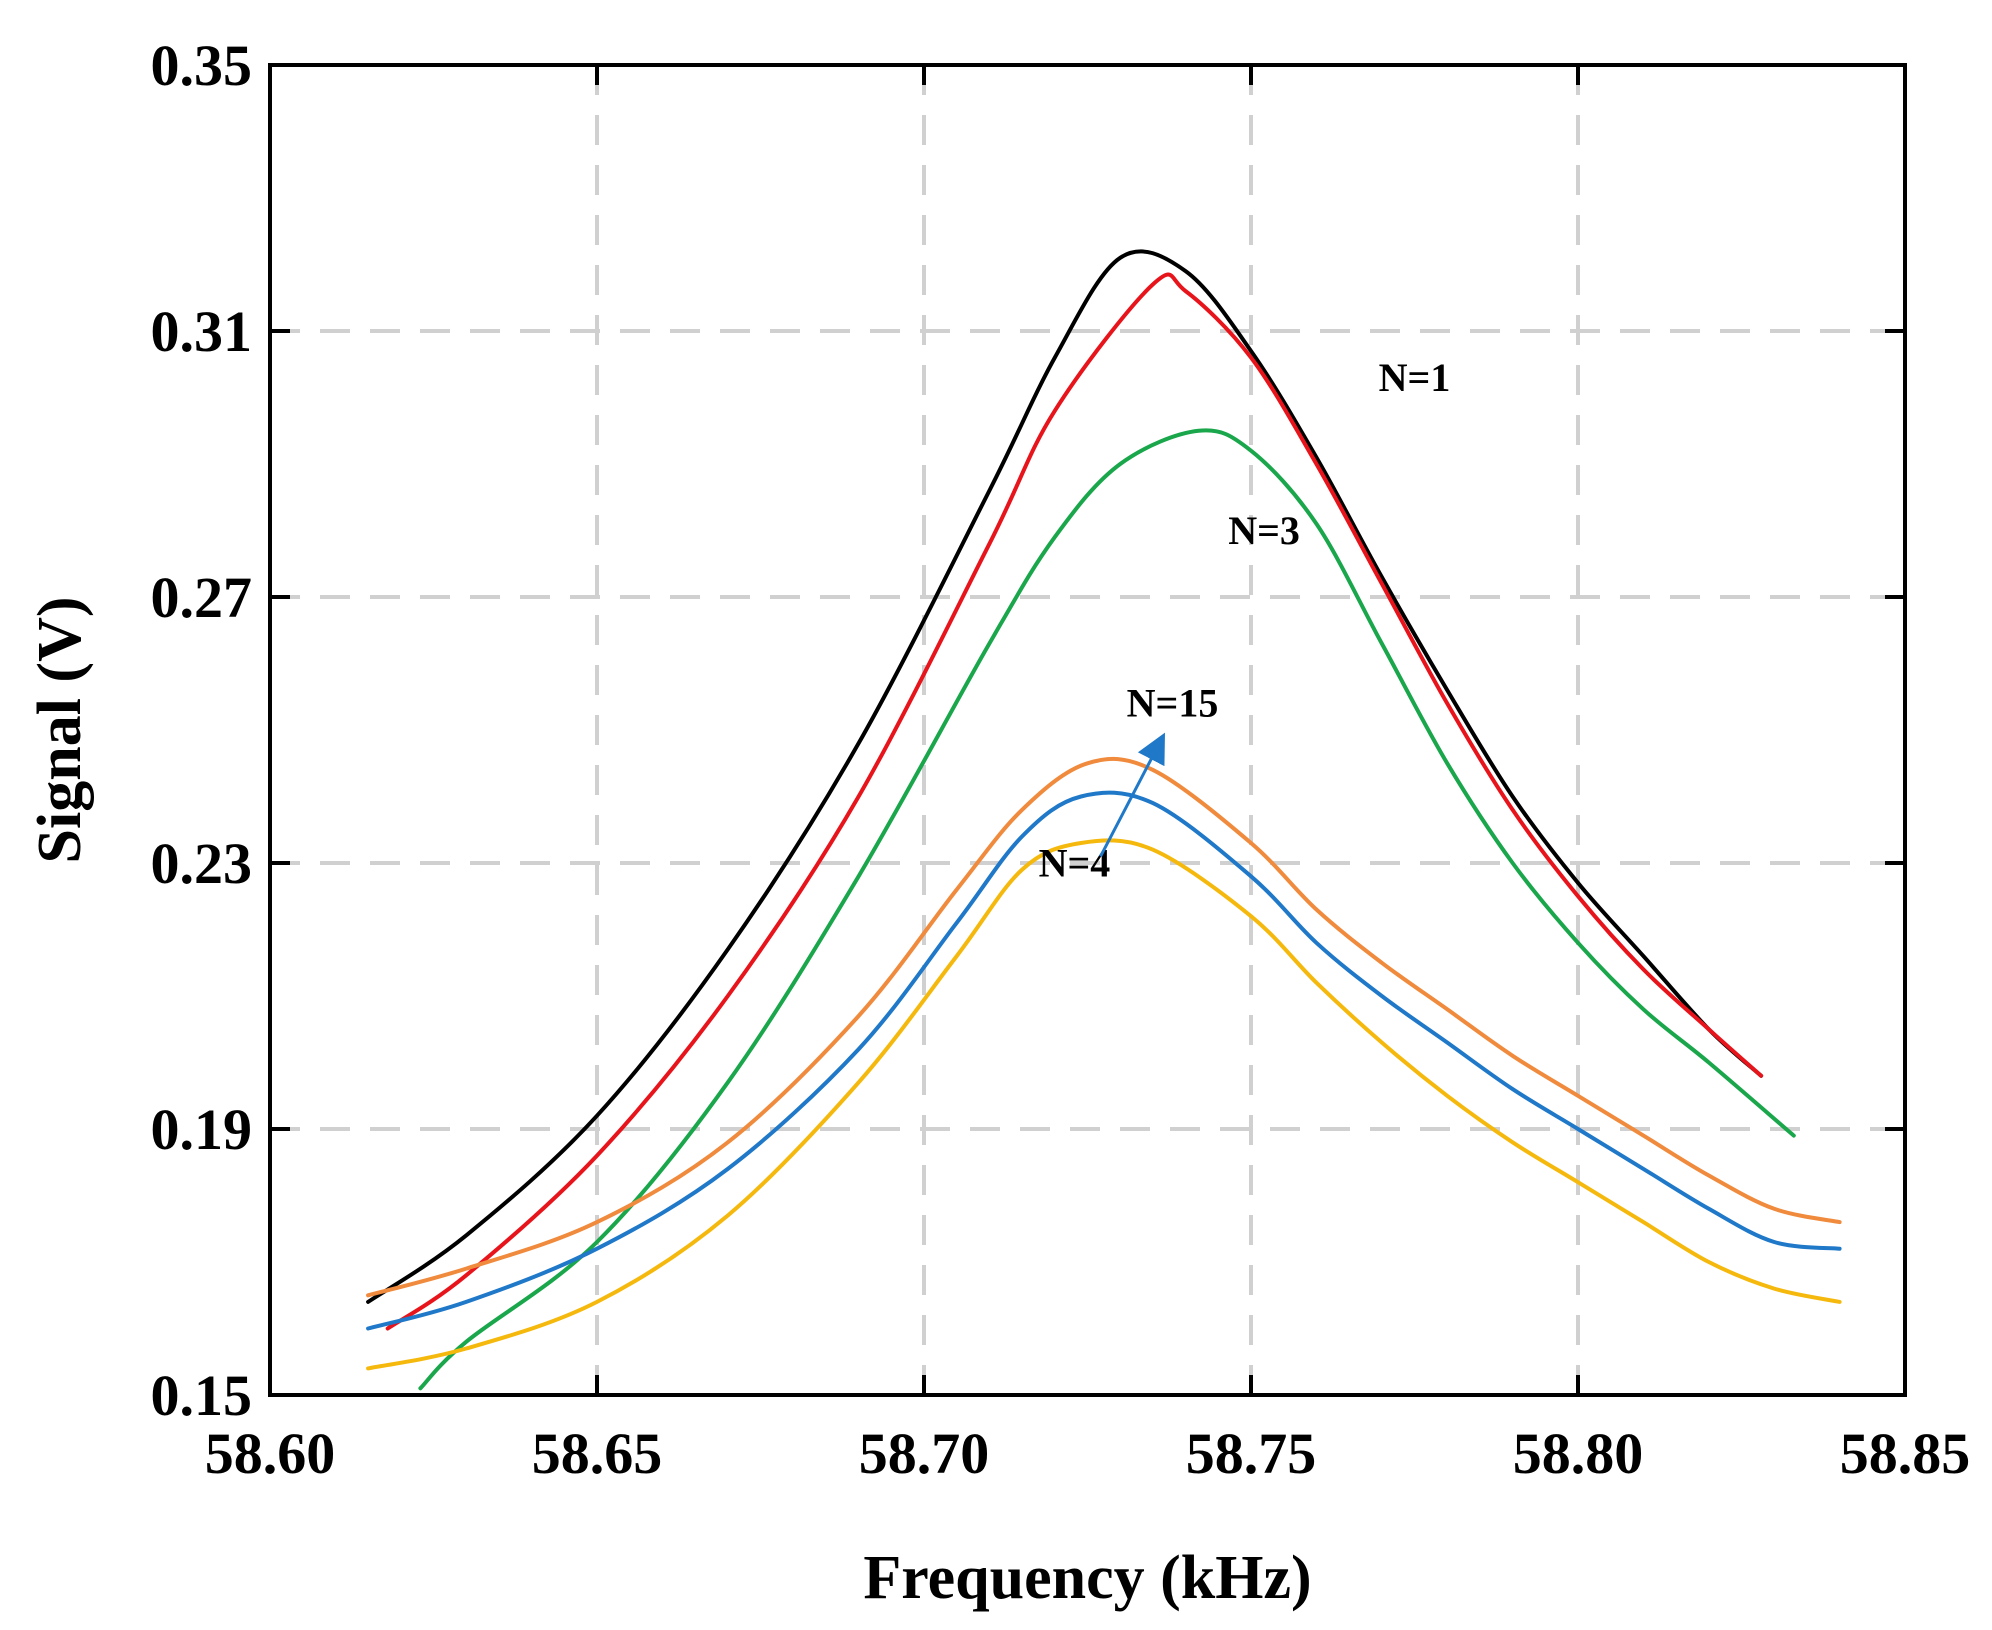  What do you see at coordinates (202, 331) in the screenshot?
I see `y-tick-label: 0.31` at bounding box center [202, 331].